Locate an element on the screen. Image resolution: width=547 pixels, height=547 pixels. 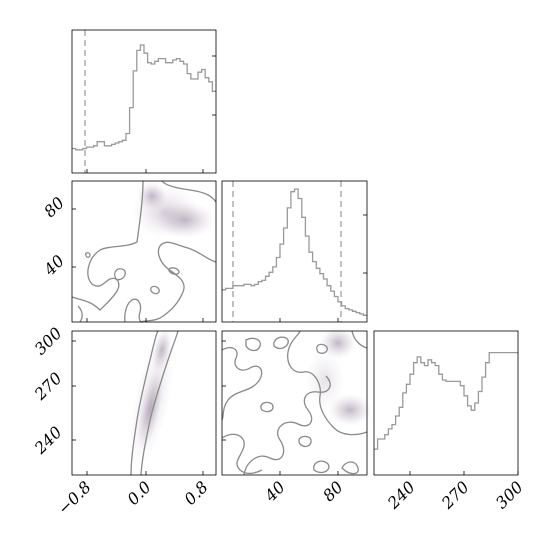
tick-label-y-param2: 270 is located at coordinates (48, 387).